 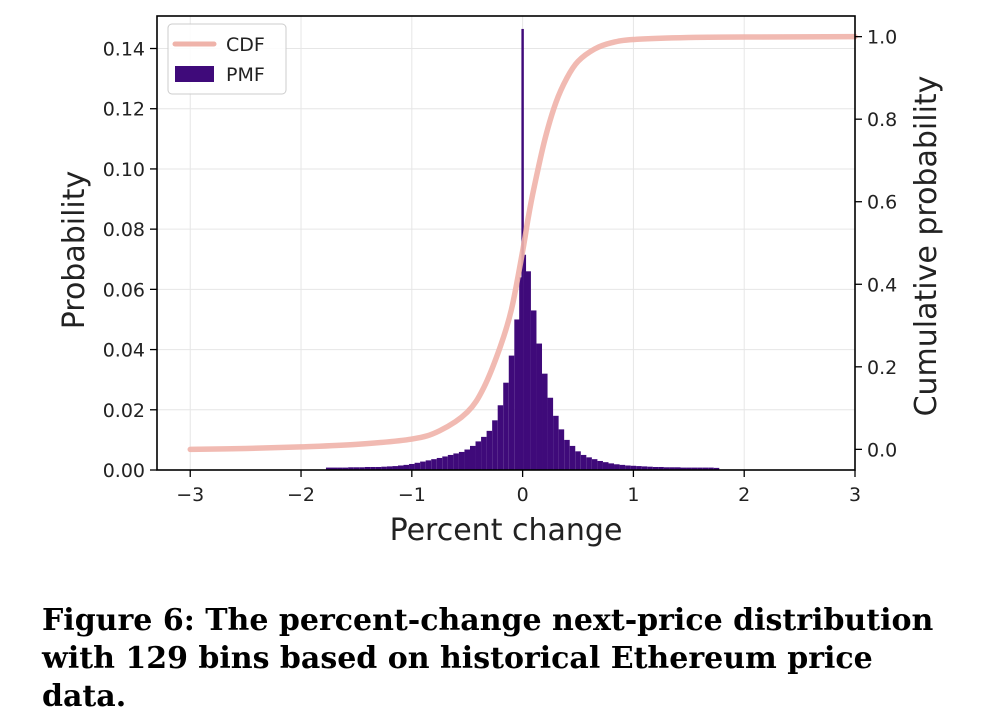 I want to click on y-tick-label: 0.00, so click(x=124, y=471).